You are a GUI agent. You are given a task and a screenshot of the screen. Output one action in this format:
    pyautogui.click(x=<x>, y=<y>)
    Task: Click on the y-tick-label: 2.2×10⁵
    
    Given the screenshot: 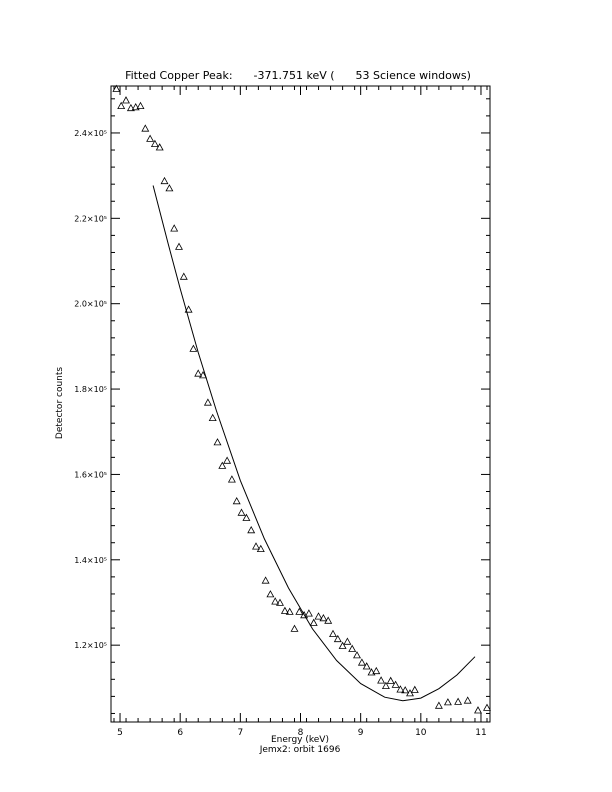 What is the action you would take?
    pyautogui.click(x=90, y=218)
    